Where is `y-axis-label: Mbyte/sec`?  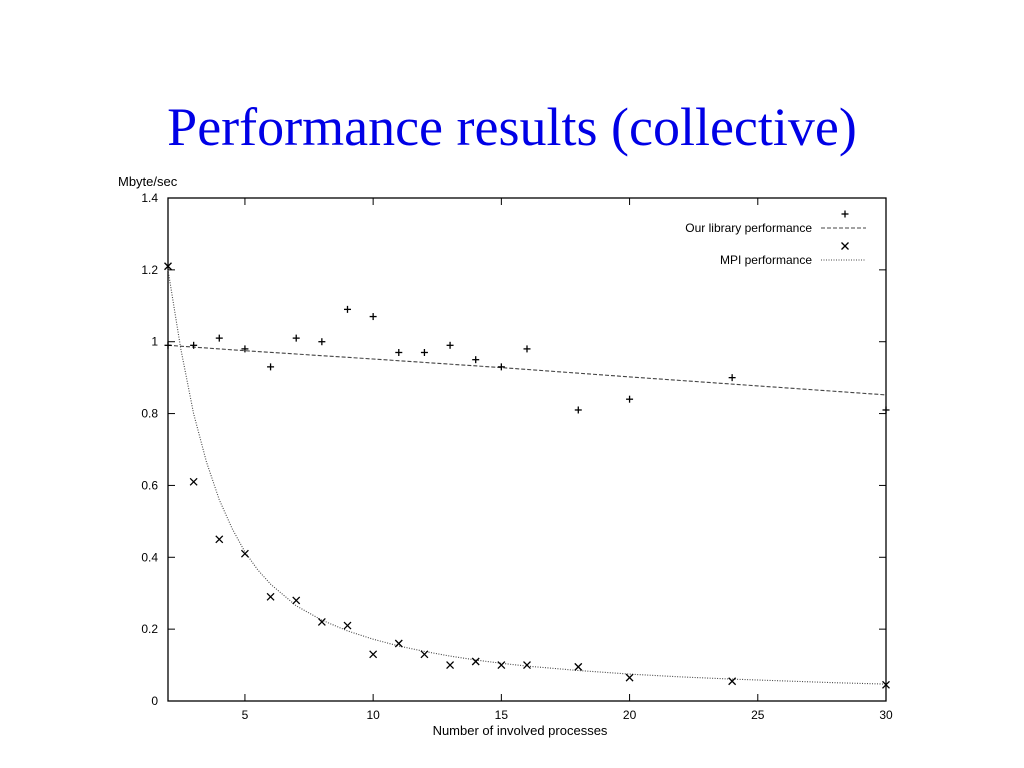 y-axis-label: Mbyte/sec is located at coordinates (148, 181).